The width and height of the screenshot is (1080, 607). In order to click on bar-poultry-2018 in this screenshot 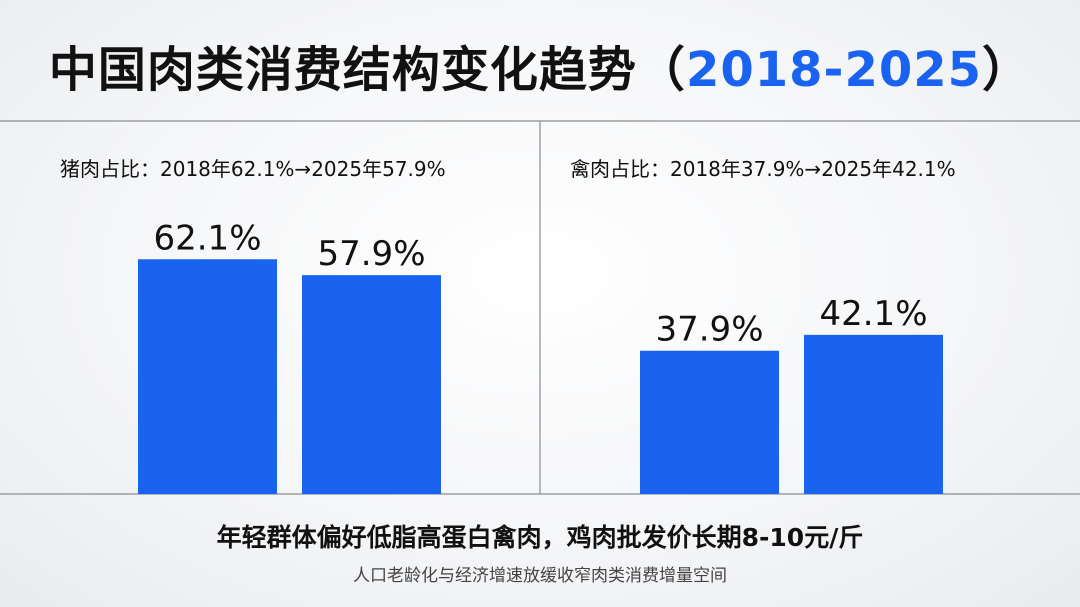, I will do `click(709, 422)`.